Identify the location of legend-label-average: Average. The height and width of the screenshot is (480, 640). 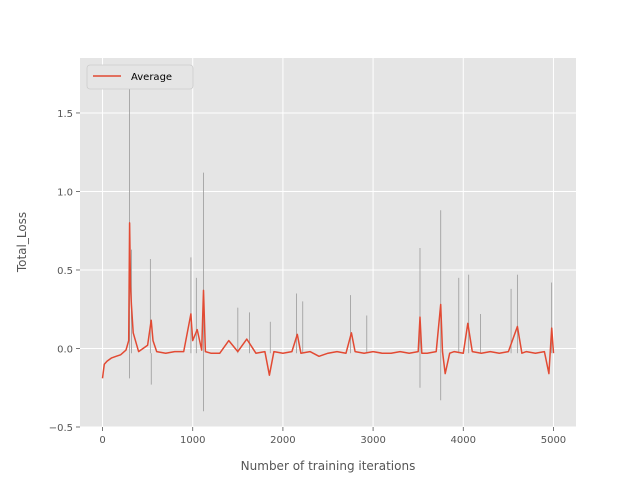
(151, 77).